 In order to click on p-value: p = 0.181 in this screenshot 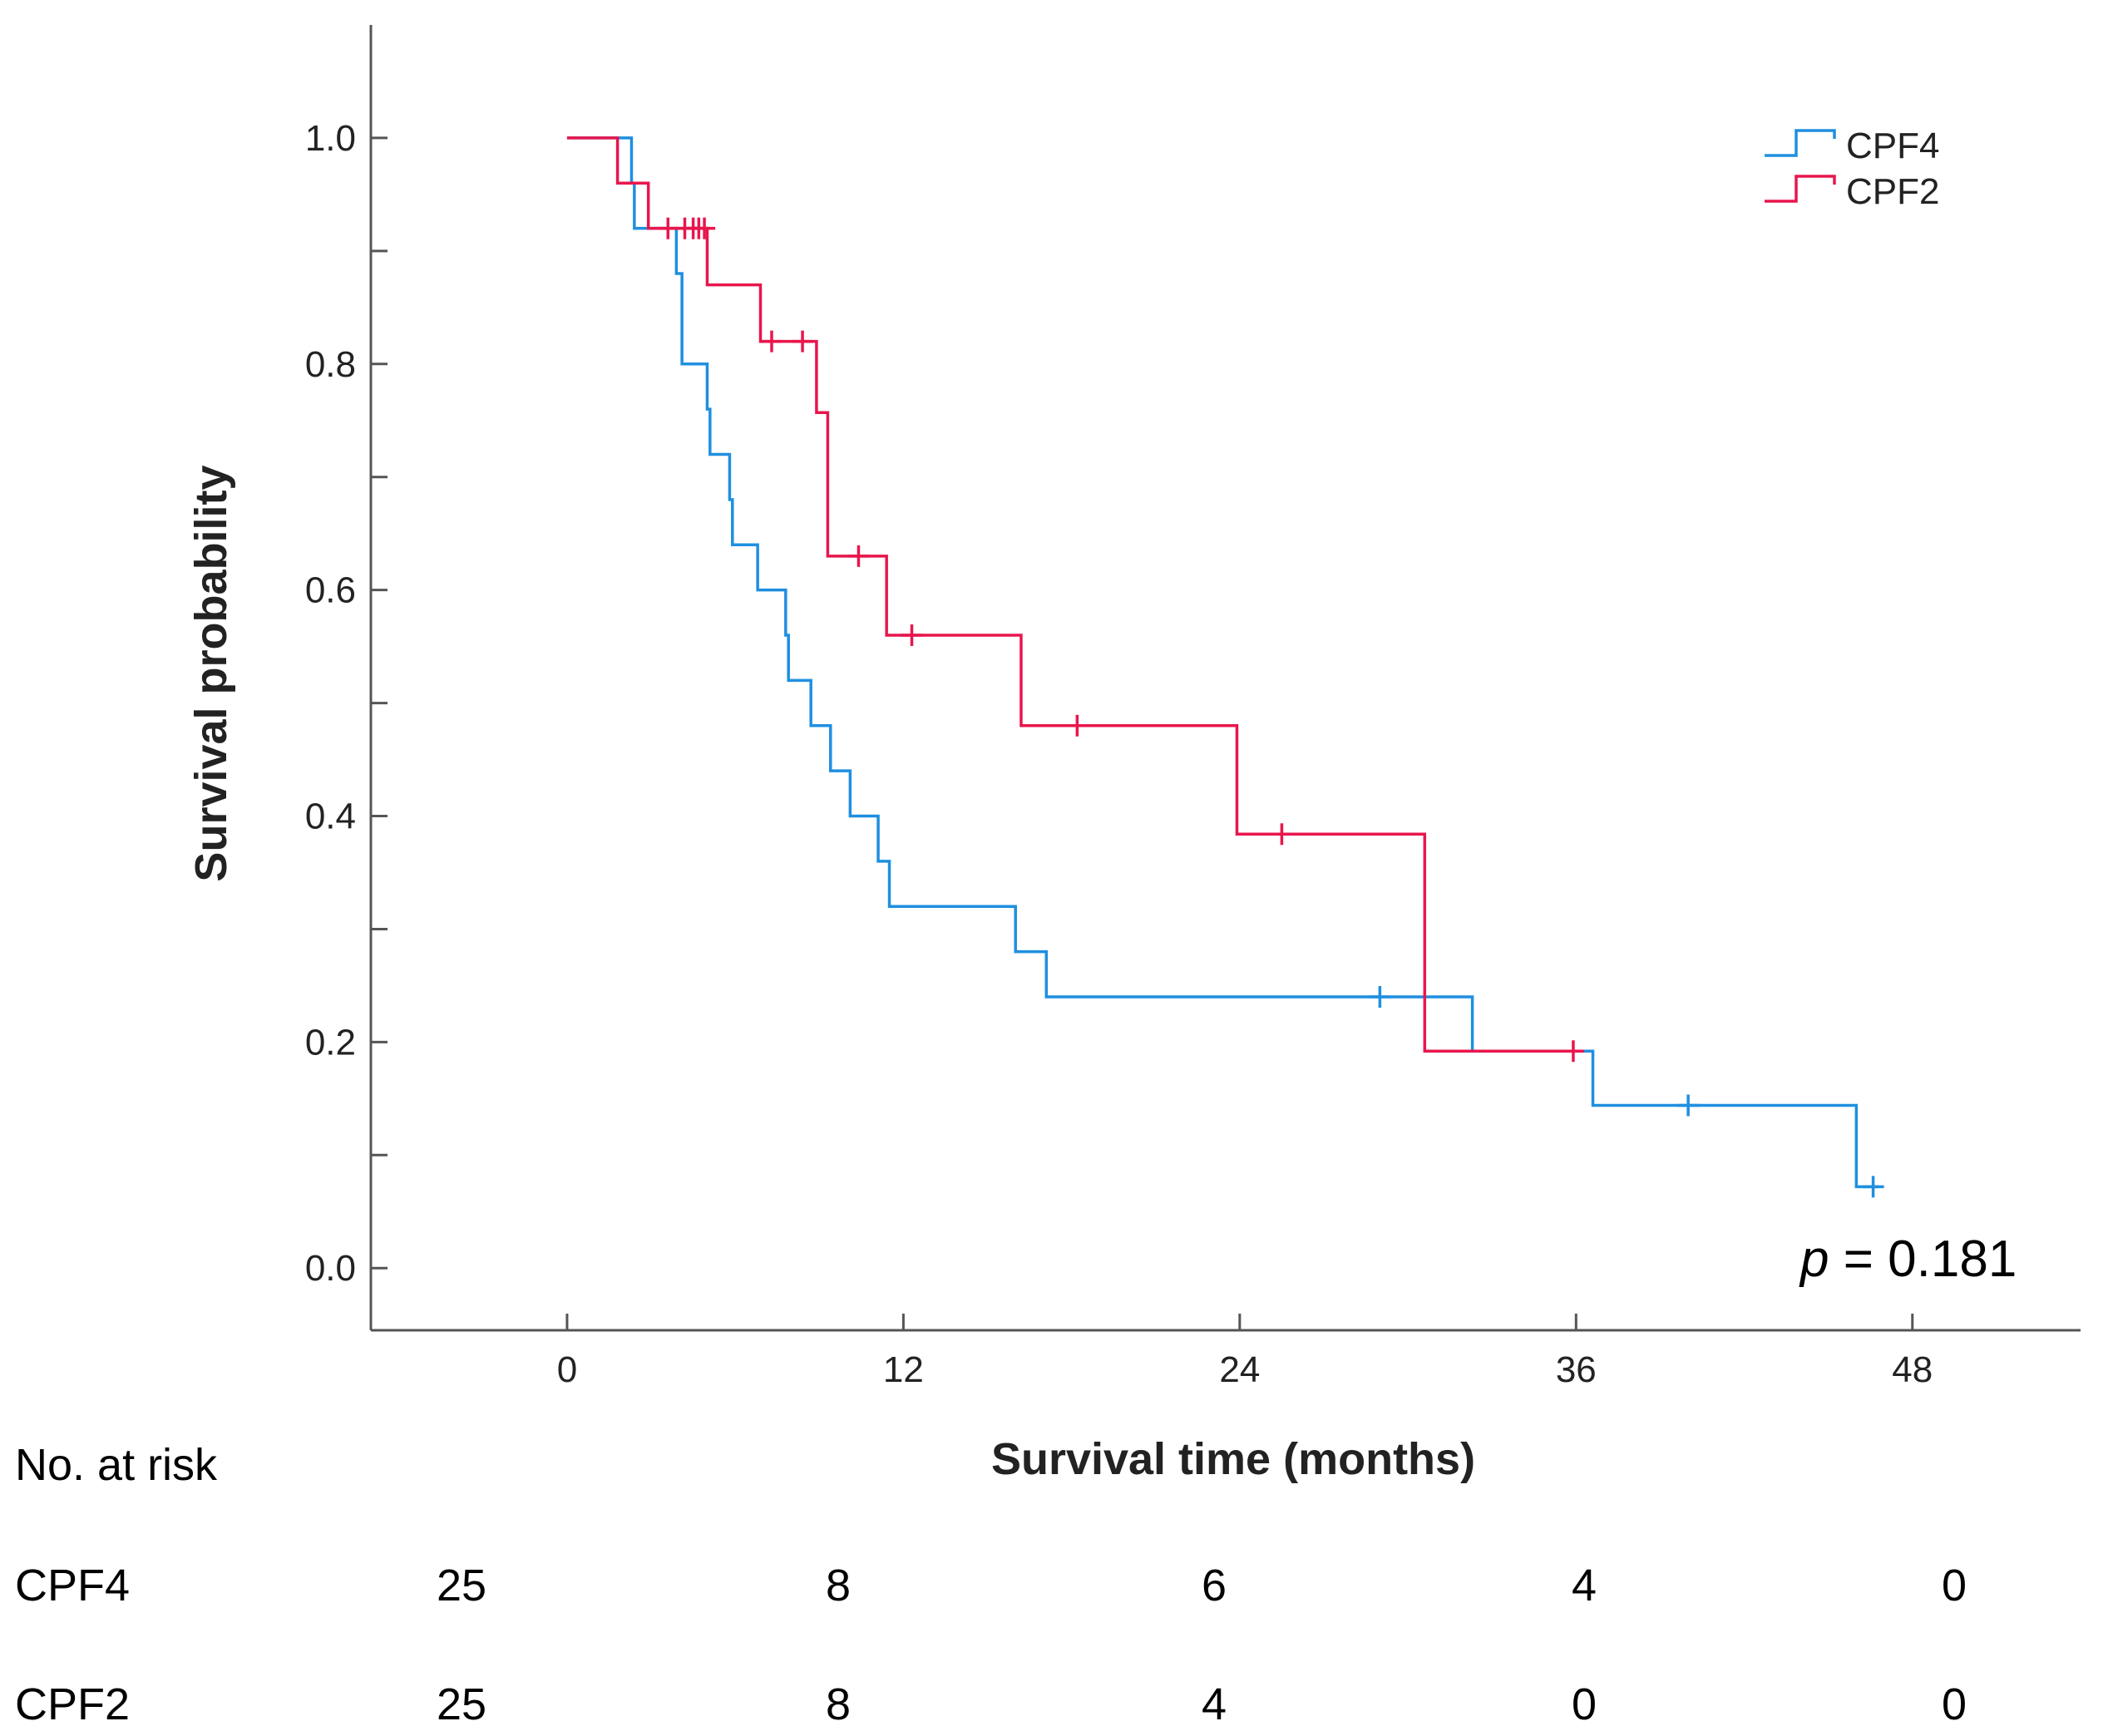, I will do `click(1908, 1259)`.